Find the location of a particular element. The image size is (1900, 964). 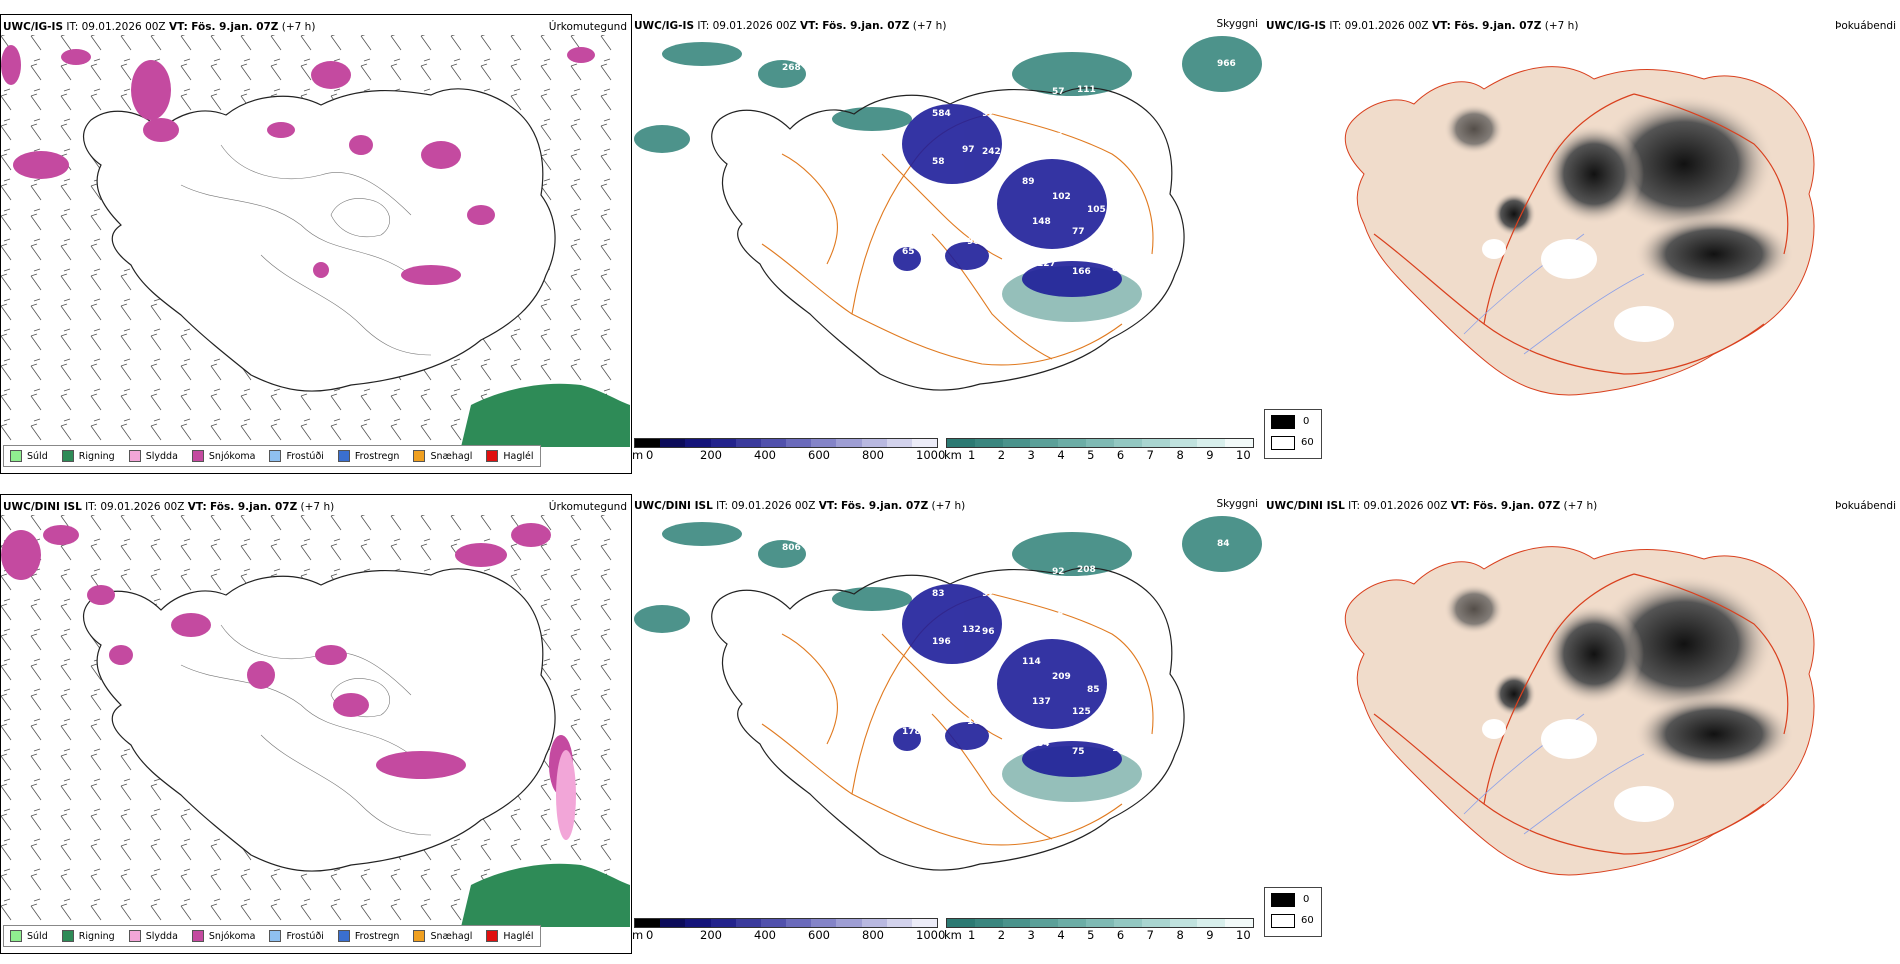

cloud-base-label: 84 is located at coordinates (1223, 544).